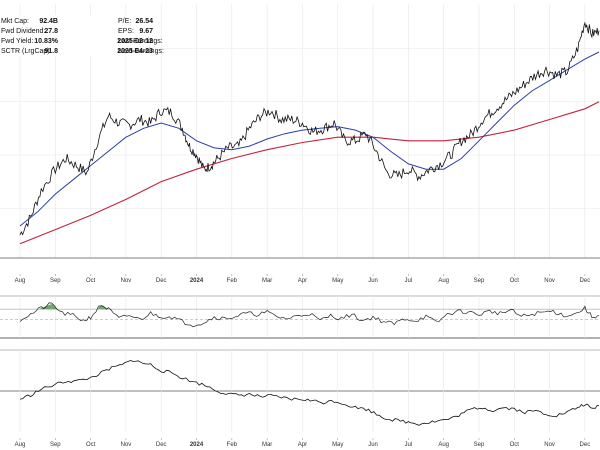 The width and height of the screenshot is (600, 450). I want to click on rel-tick-label-9: May, so click(337, 445).